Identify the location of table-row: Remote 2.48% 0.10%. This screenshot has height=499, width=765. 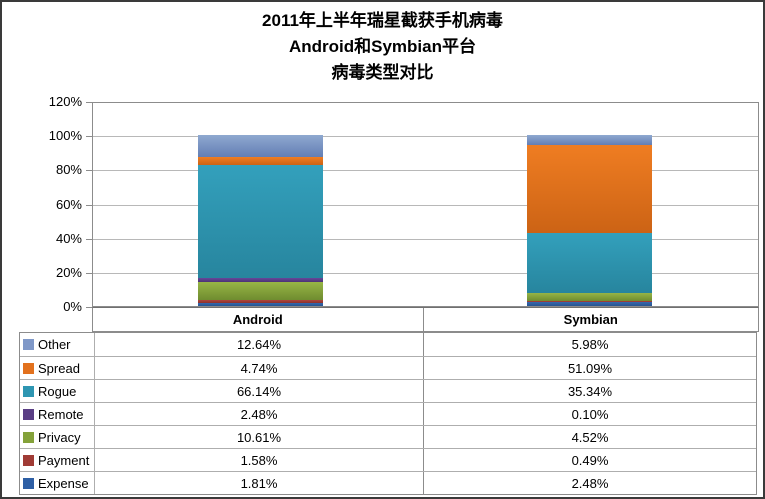
(388, 413).